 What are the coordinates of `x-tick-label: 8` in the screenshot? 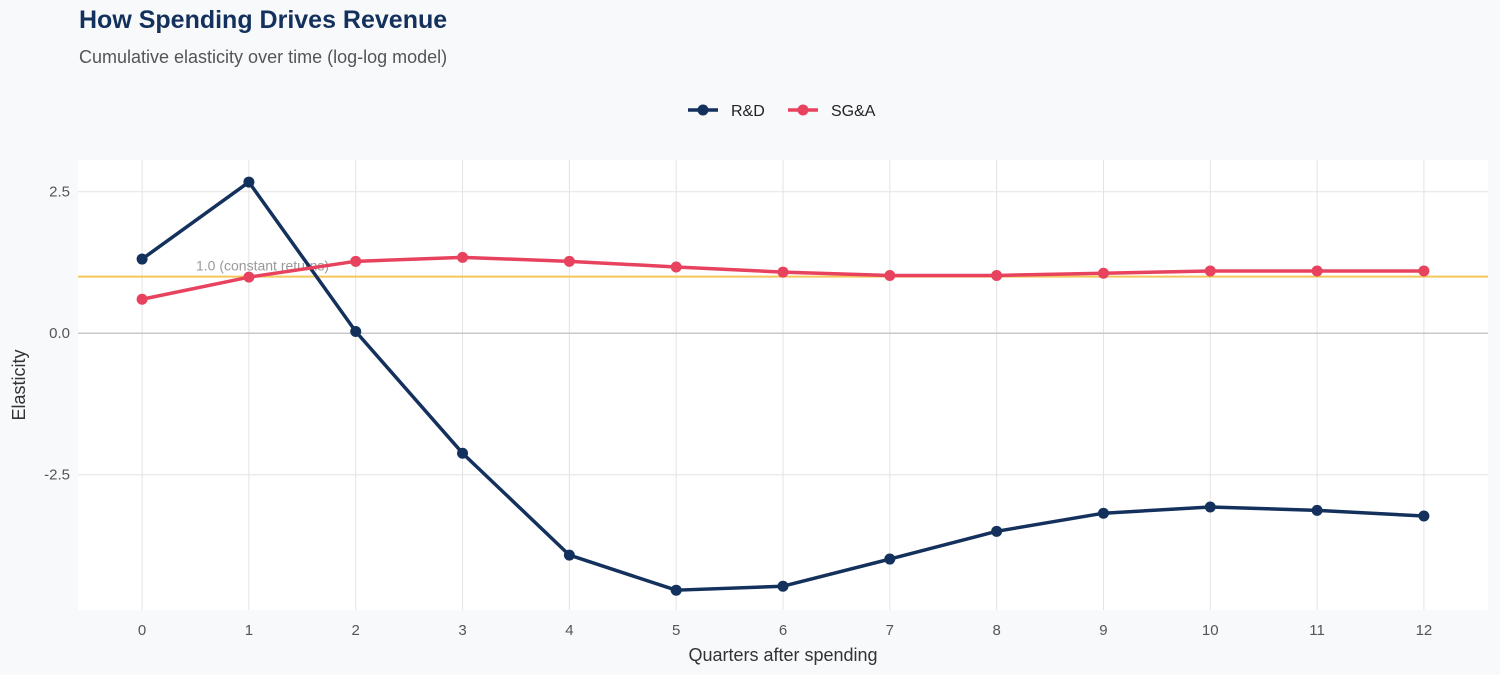 It's located at (996, 630).